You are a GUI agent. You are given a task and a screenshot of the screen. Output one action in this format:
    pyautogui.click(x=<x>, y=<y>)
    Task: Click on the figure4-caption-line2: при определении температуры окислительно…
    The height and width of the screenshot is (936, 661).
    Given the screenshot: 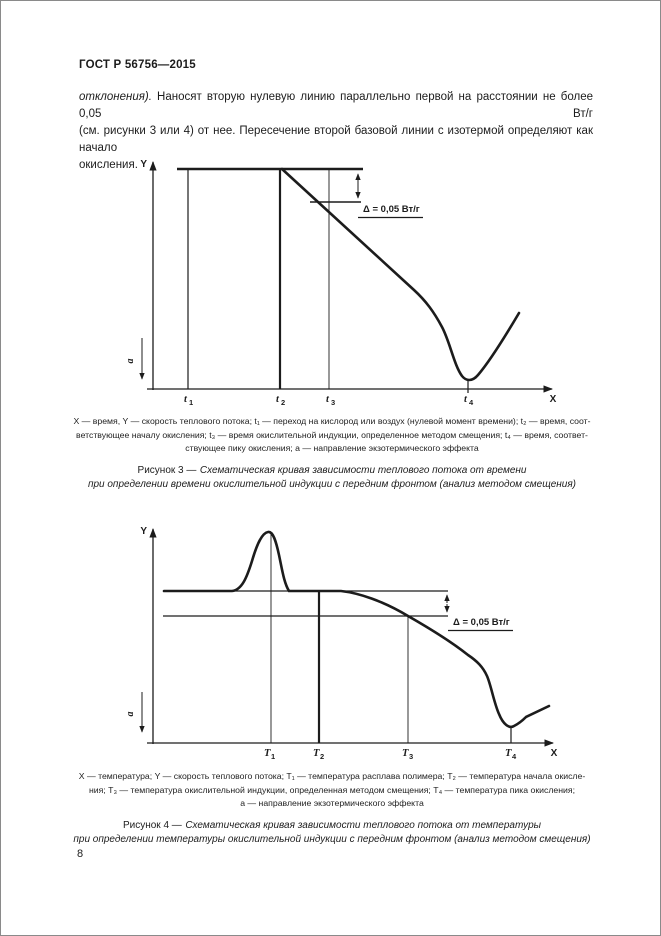 What is the action you would take?
    pyautogui.click(x=332, y=839)
    